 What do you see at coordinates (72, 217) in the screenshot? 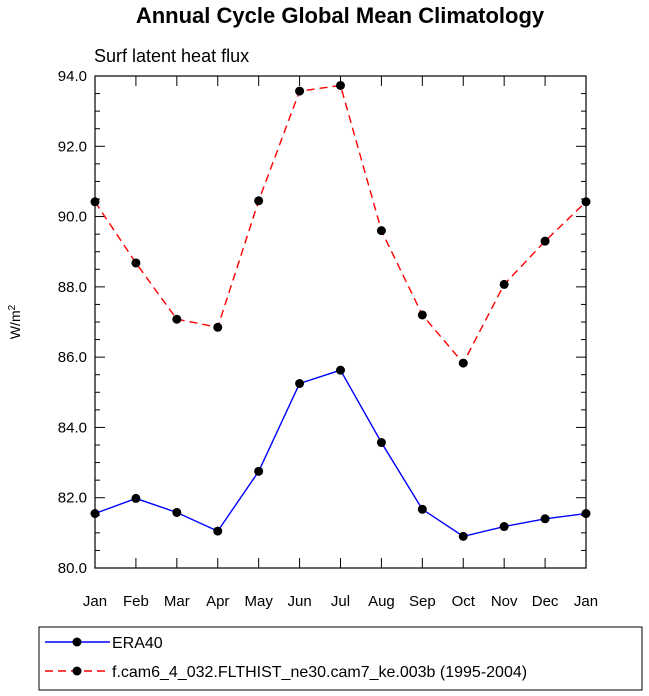
I see `y-tick-label: 90.0` at bounding box center [72, 217].